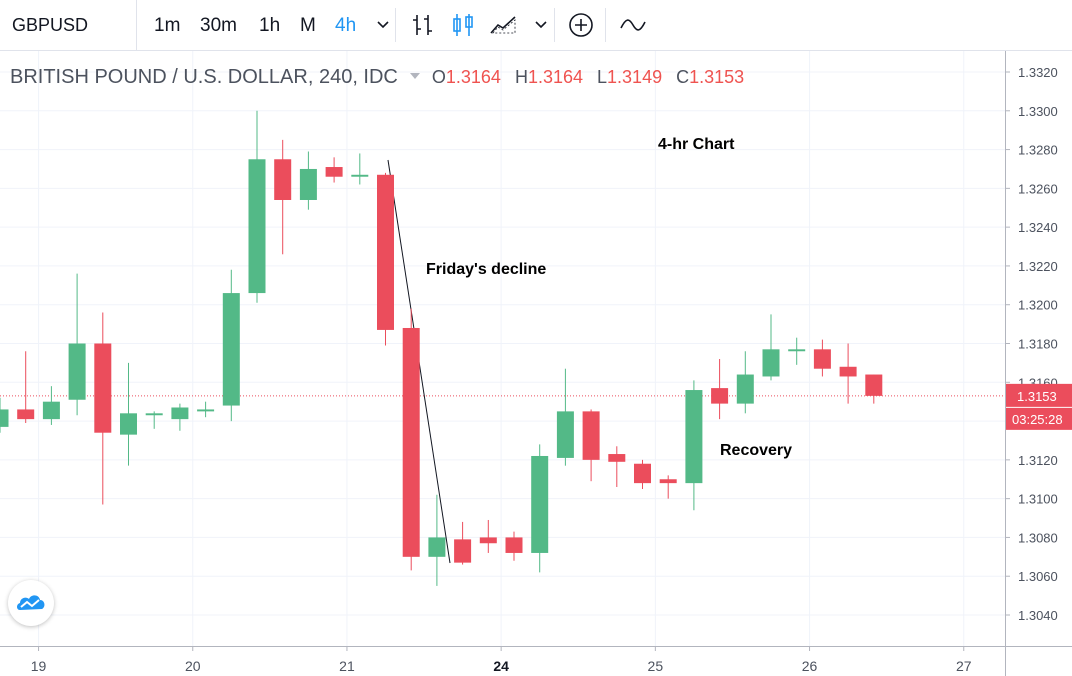 Image resolution: width=1072 pixels, height=676 pixels. Describe the element at coordinates (1038, 576) in the screenshot. I see `price-tick-label: 1.3060` at that location.